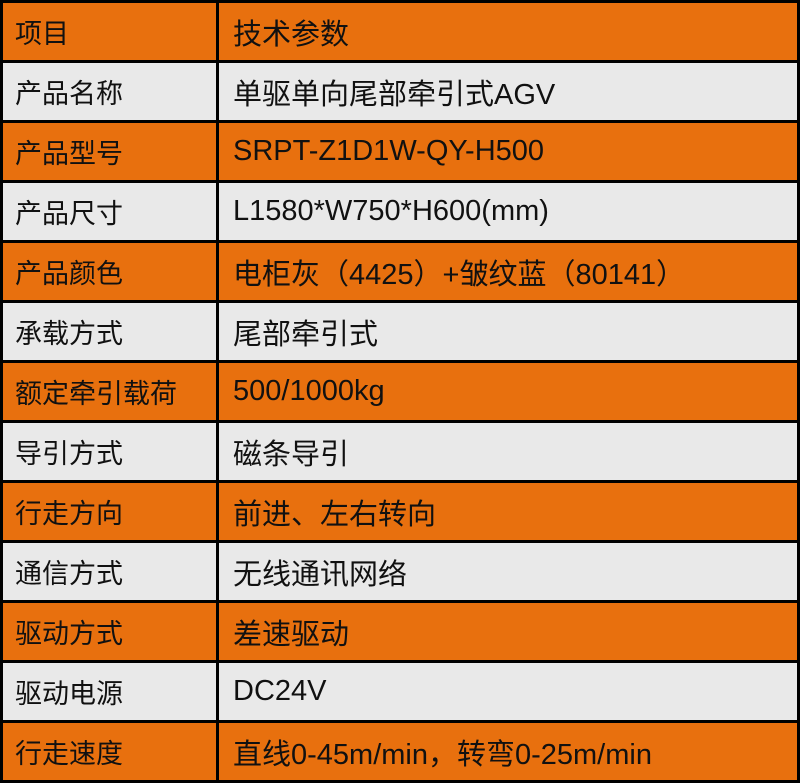 Image resolution: width=800 pixels, height=783 pixels. I want to click on row-label: 产品型号, so click(109, 151).